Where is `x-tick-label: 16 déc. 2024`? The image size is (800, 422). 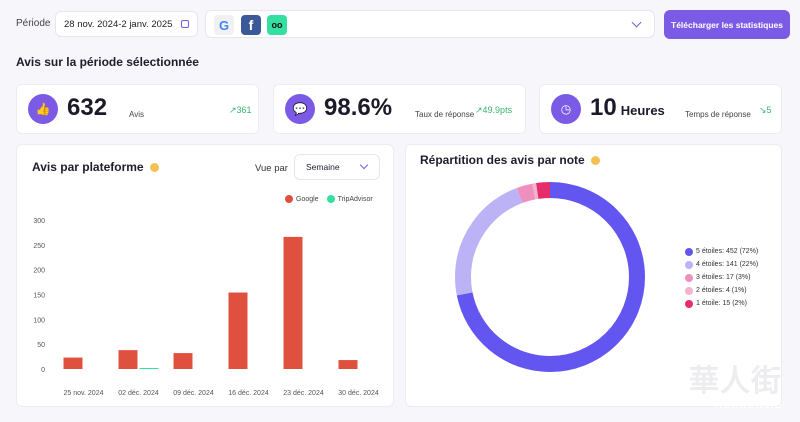
x-tick-label: 16 déc. 2024 is located at coordinates (248, 393).